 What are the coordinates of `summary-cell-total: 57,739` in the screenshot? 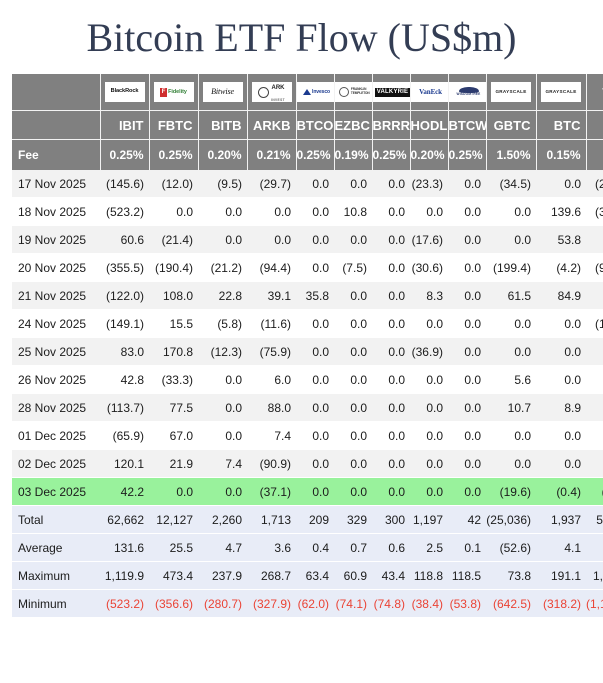 It's located at (594, 519).